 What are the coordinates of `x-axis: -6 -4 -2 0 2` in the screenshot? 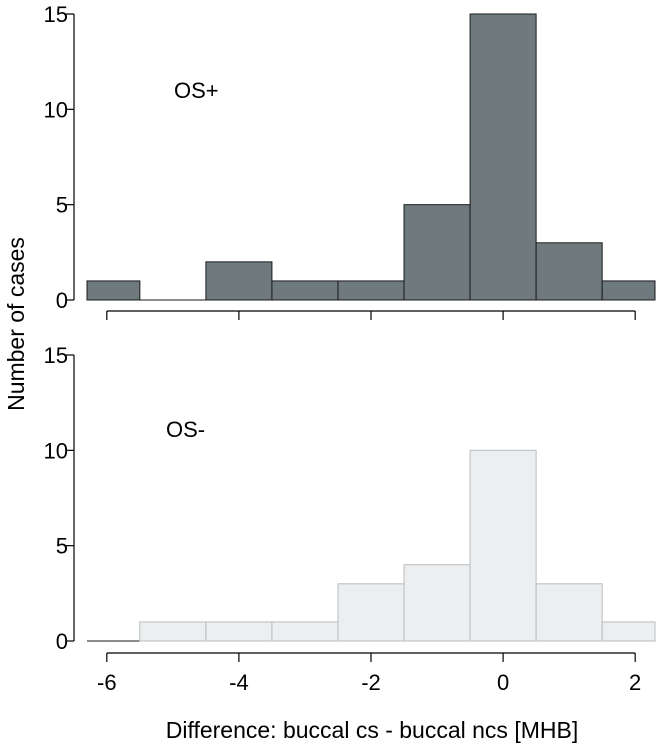 It's located at (369, 673).